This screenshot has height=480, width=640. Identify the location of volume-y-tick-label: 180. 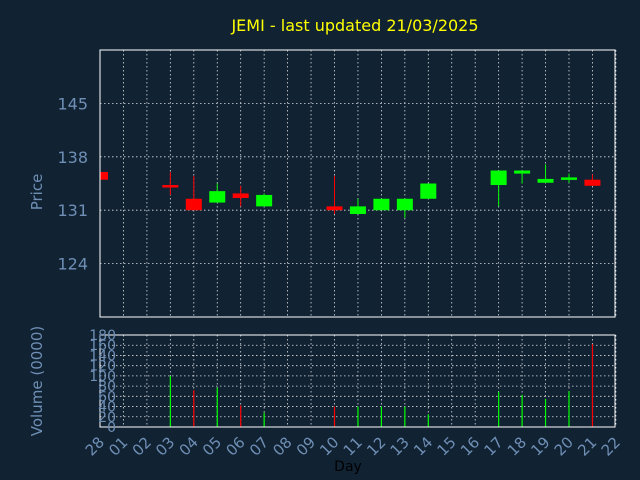
(102, 336).